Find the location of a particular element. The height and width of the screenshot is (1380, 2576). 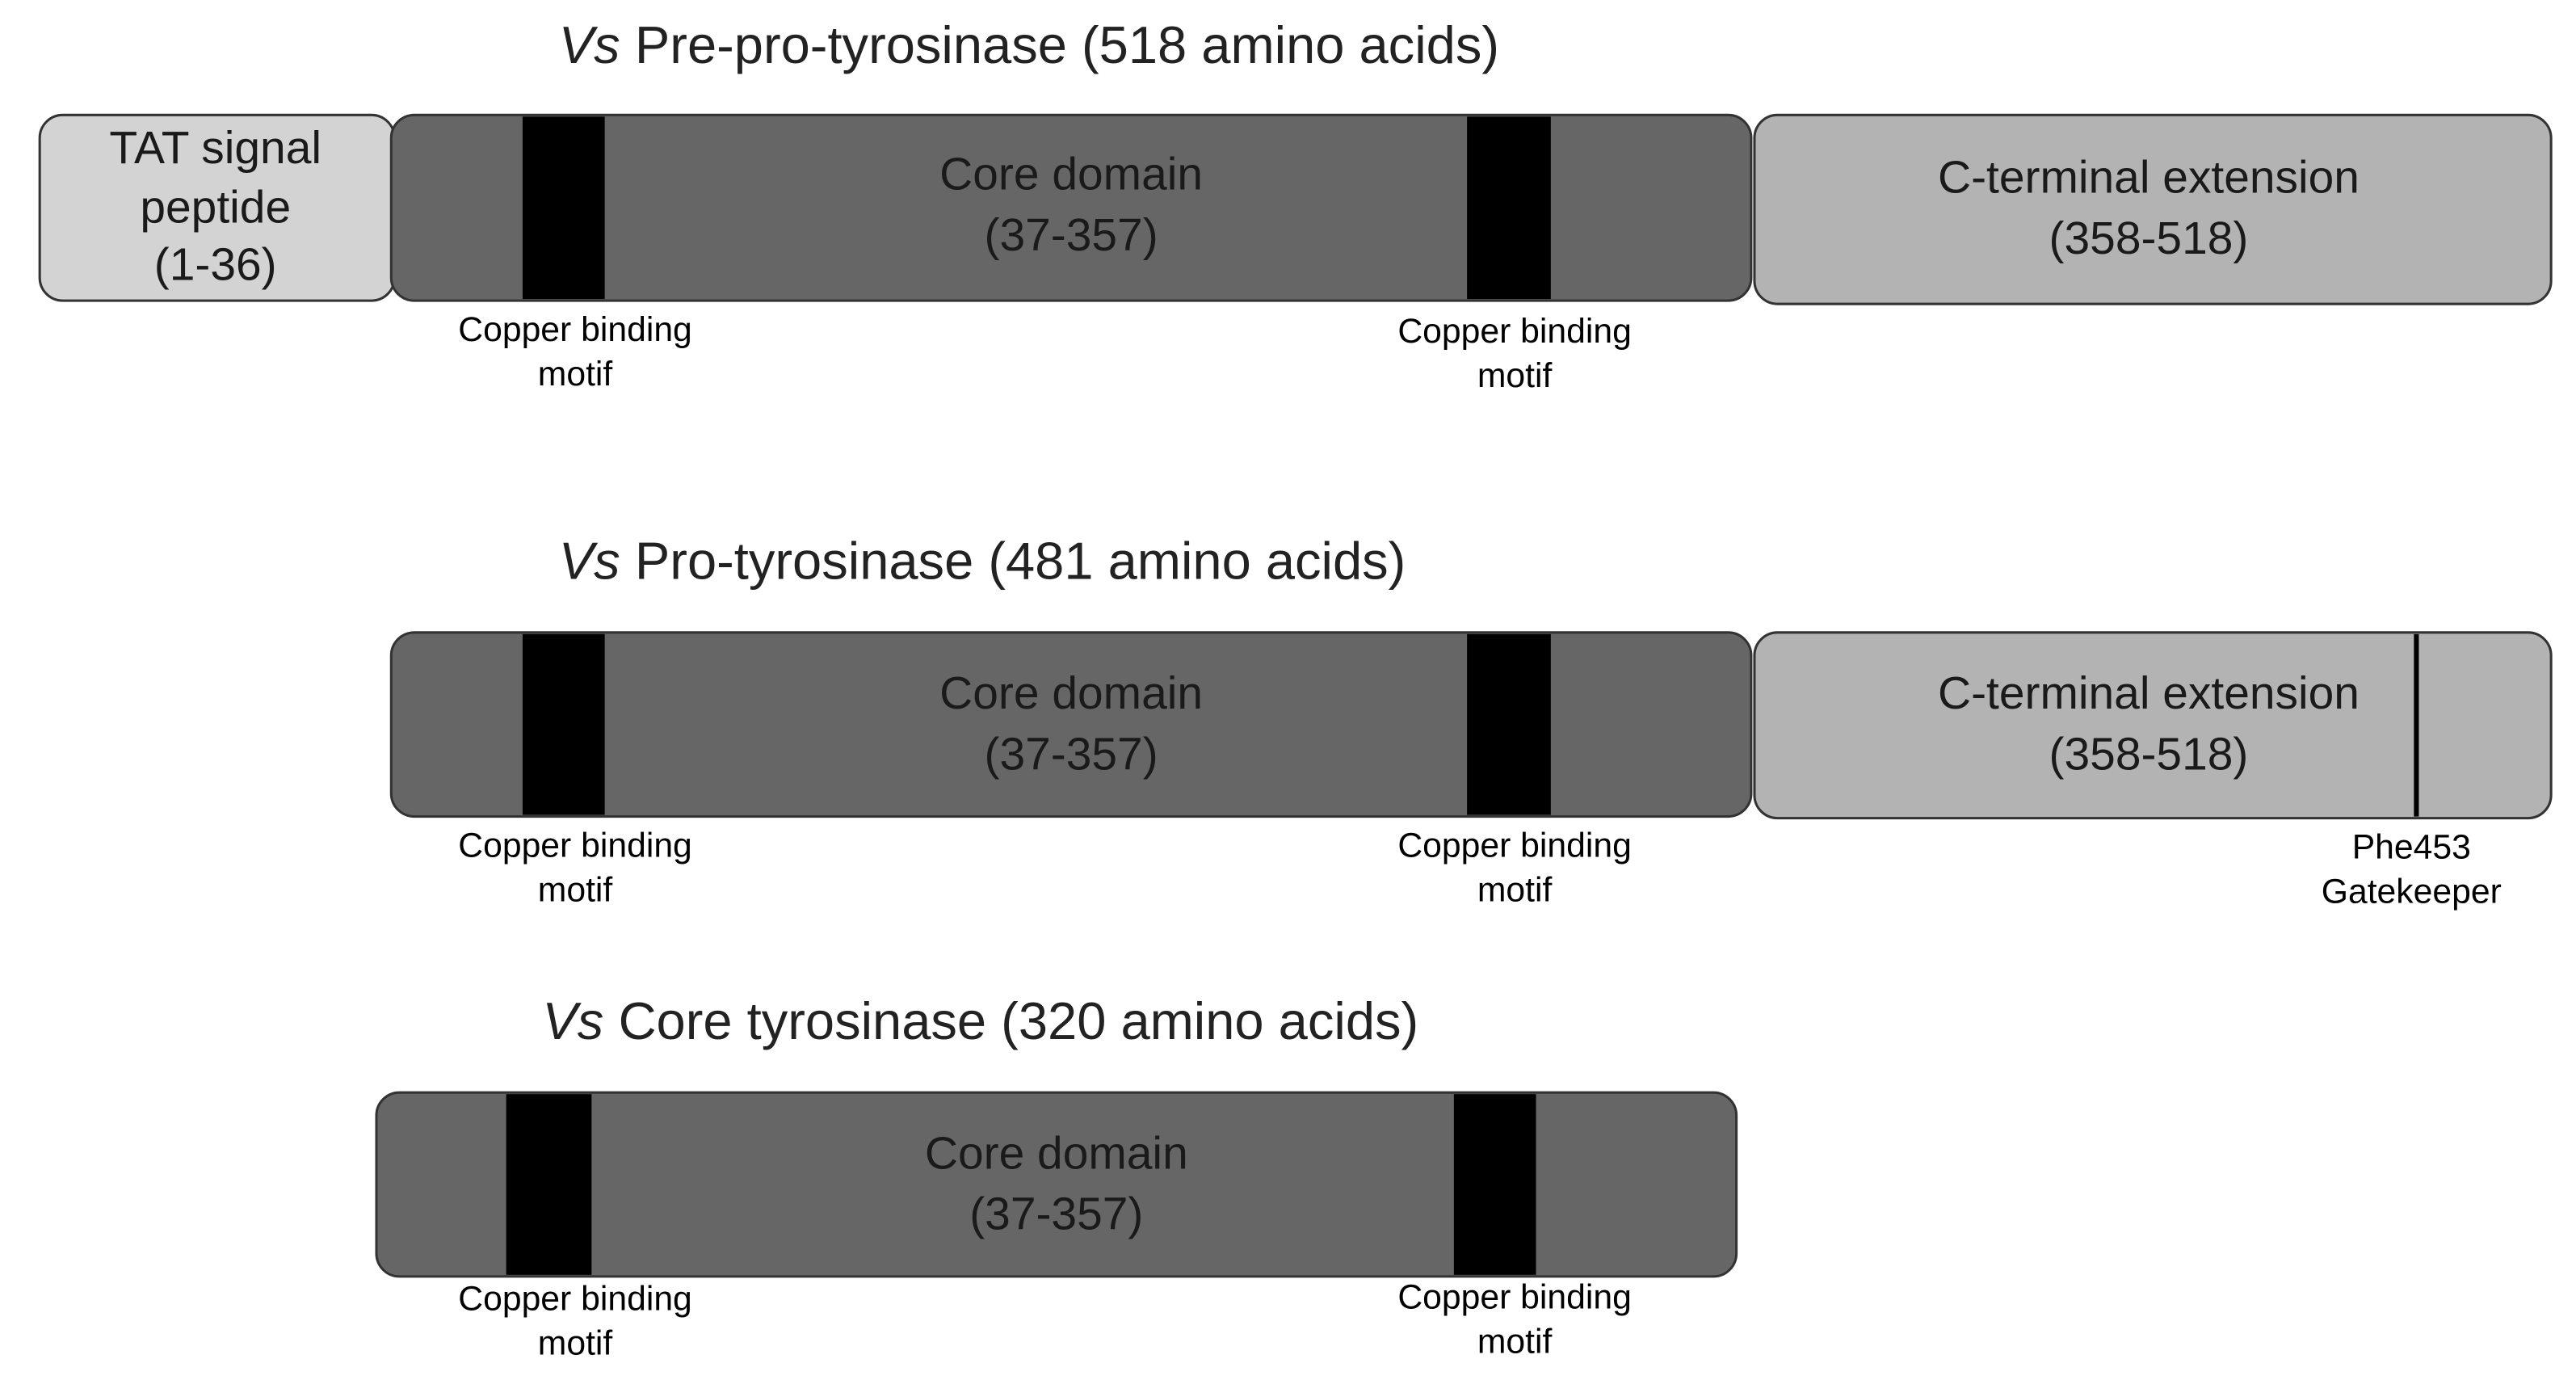

title-text: Pro-tyrosinase (481 amino acids) is located at coordinates (1021, 561).